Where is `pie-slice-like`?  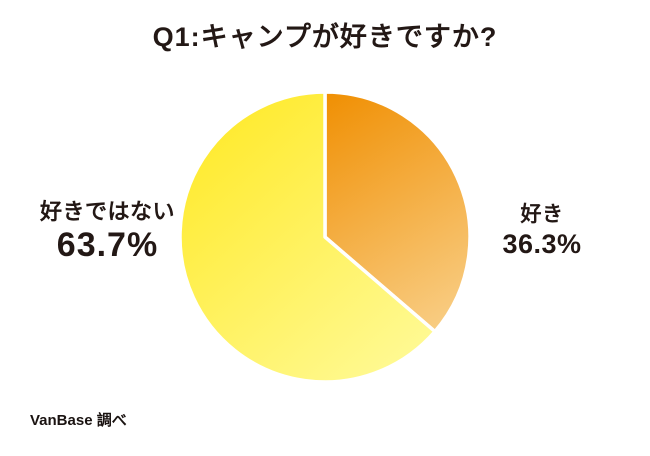 pie-slice-like is located at coordinates (397, 212).